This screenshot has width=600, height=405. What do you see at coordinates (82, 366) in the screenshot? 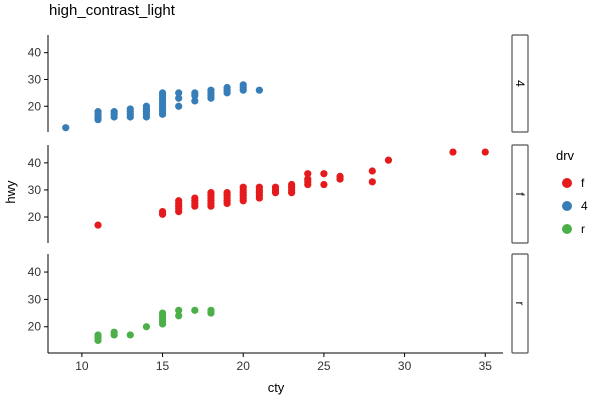
I see `x-tick-label: 10` at bounding box center [82, 366].